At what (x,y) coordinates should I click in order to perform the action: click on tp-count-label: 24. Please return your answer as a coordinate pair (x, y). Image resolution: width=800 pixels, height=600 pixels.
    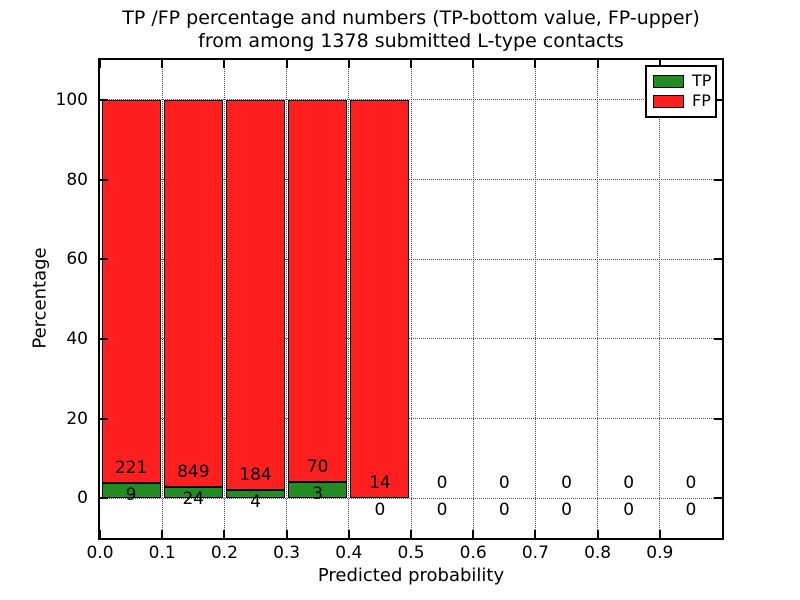
    Looking at the image, I should click on (193, 499).